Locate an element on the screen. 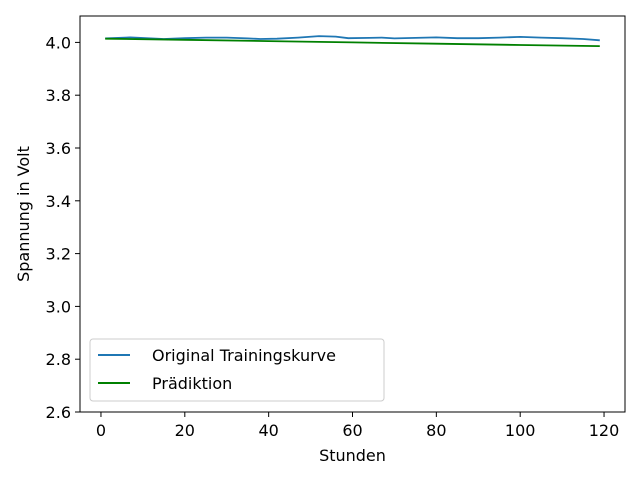 The height and width of the screenshot is (480, 640). y-tick-label: 3.0 is located at coordinates (58, 306).